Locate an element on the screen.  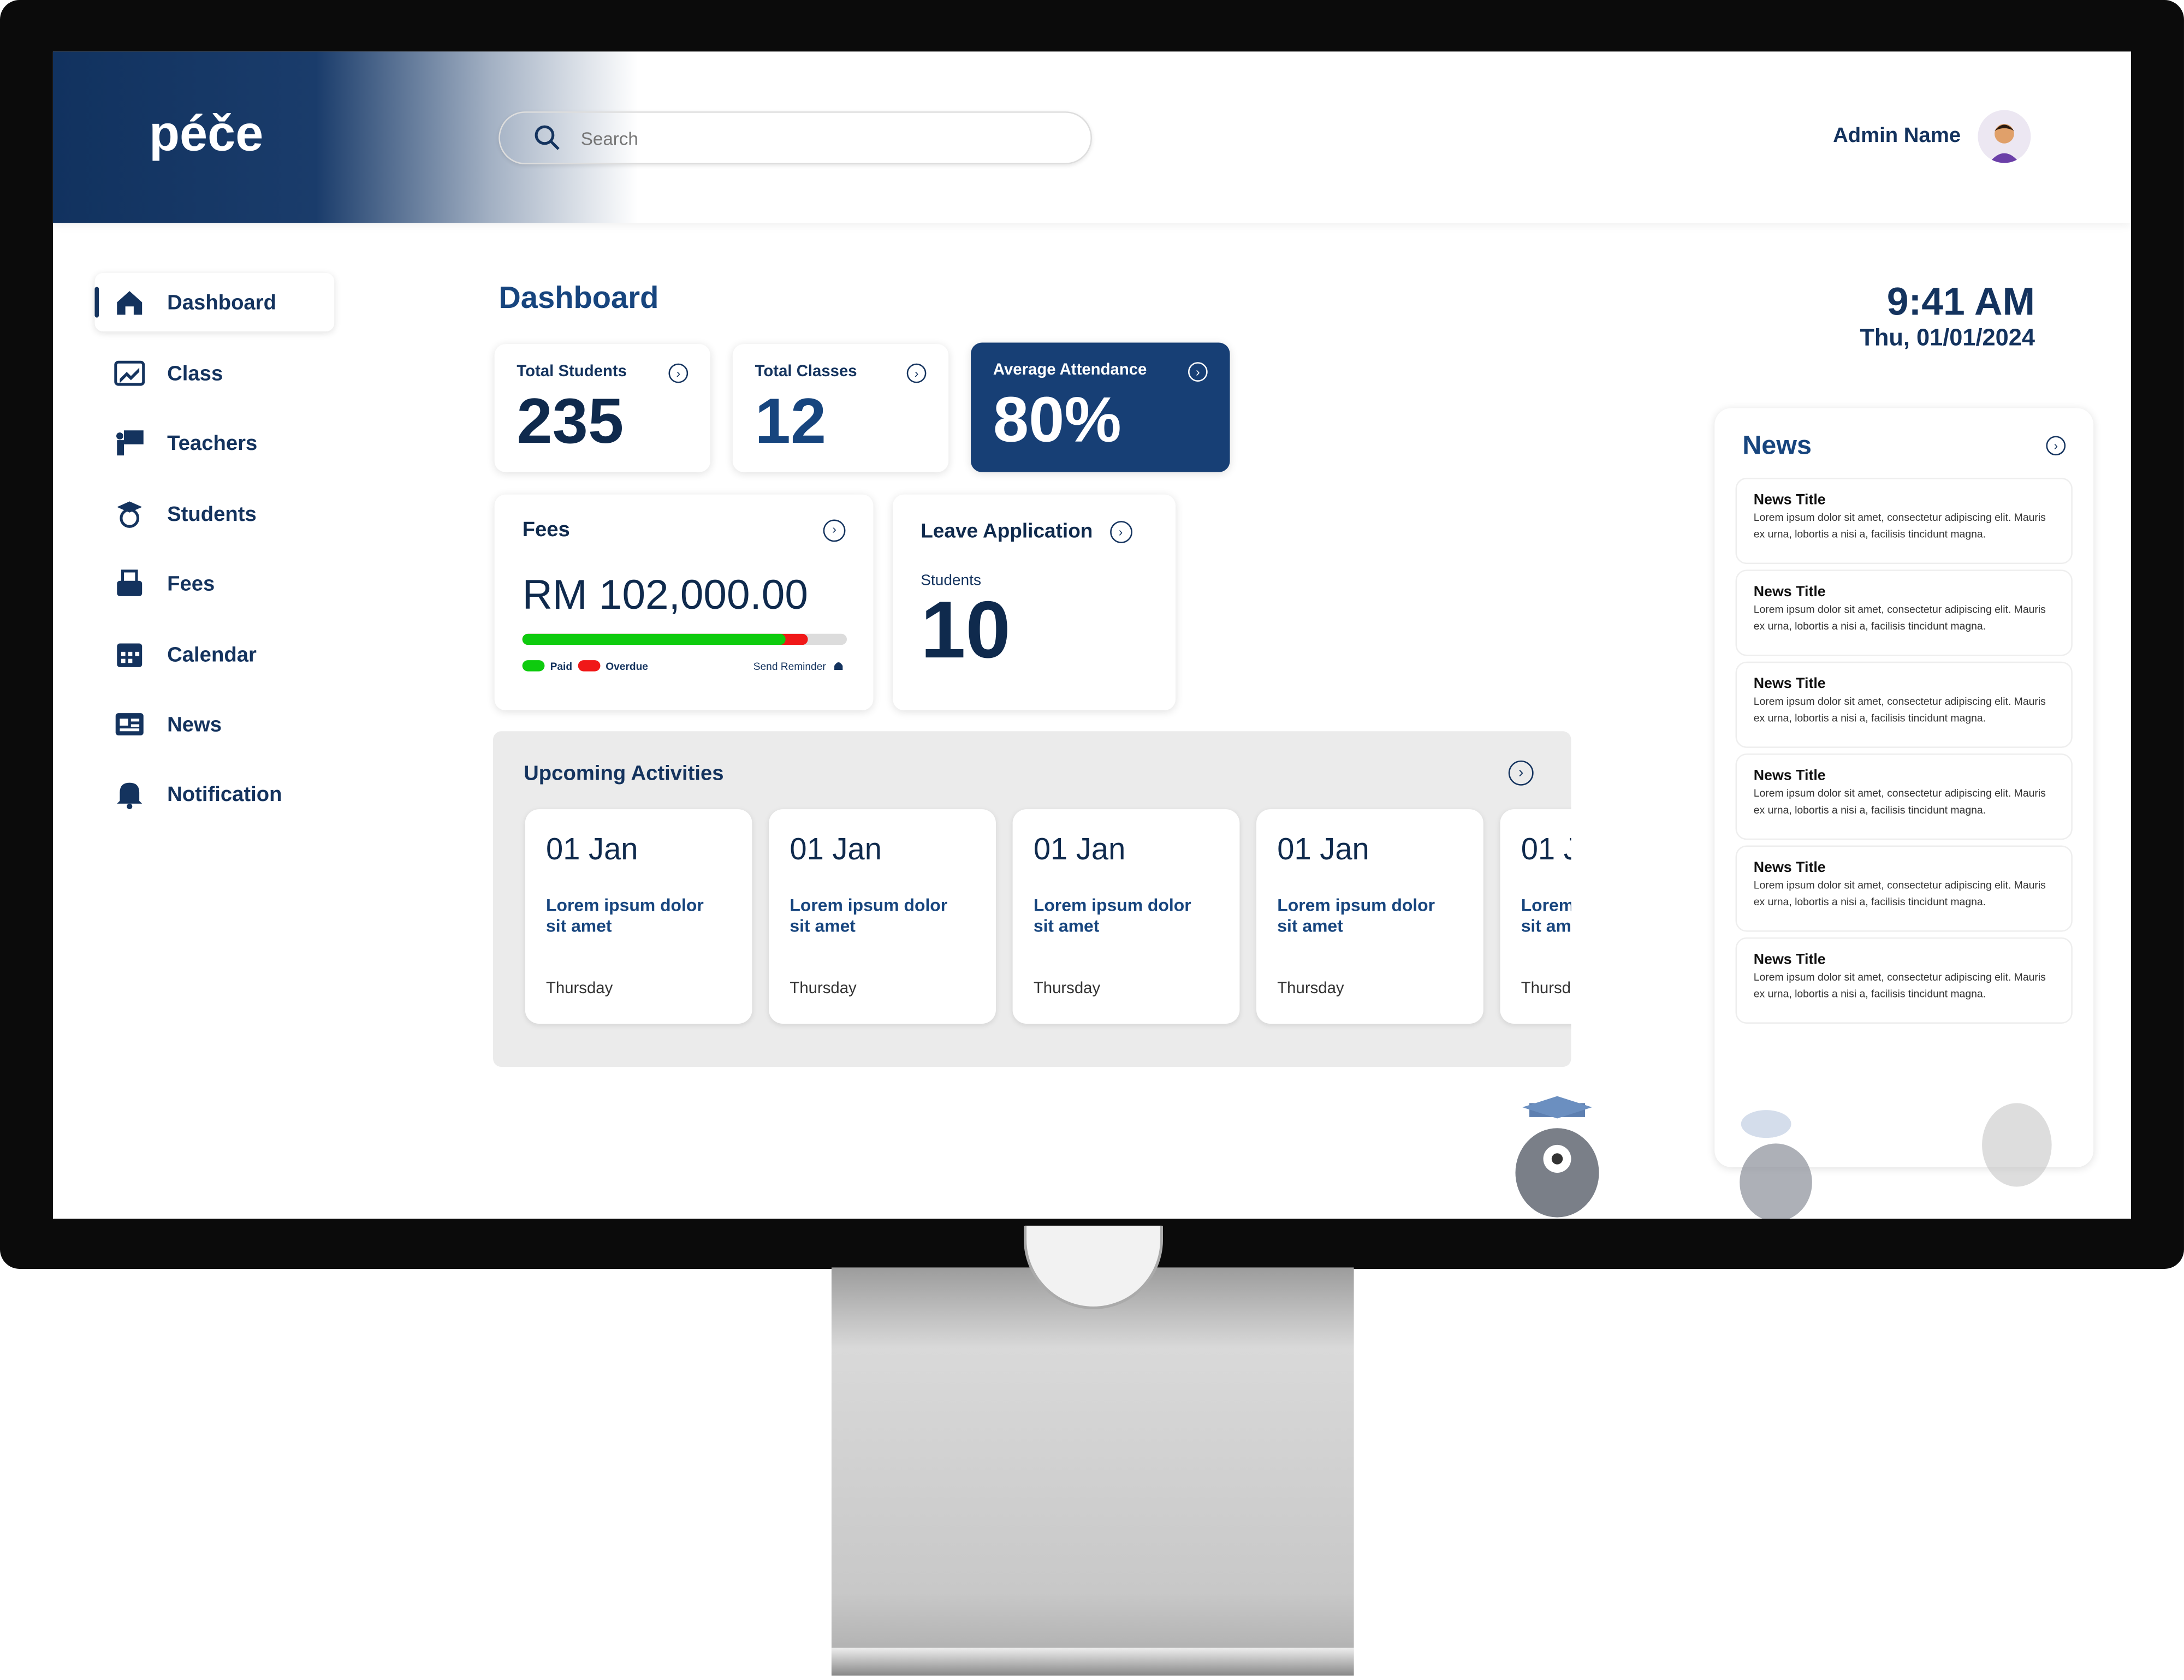
sidebar-item-label: Calendar is located at coordinates (212, 655).